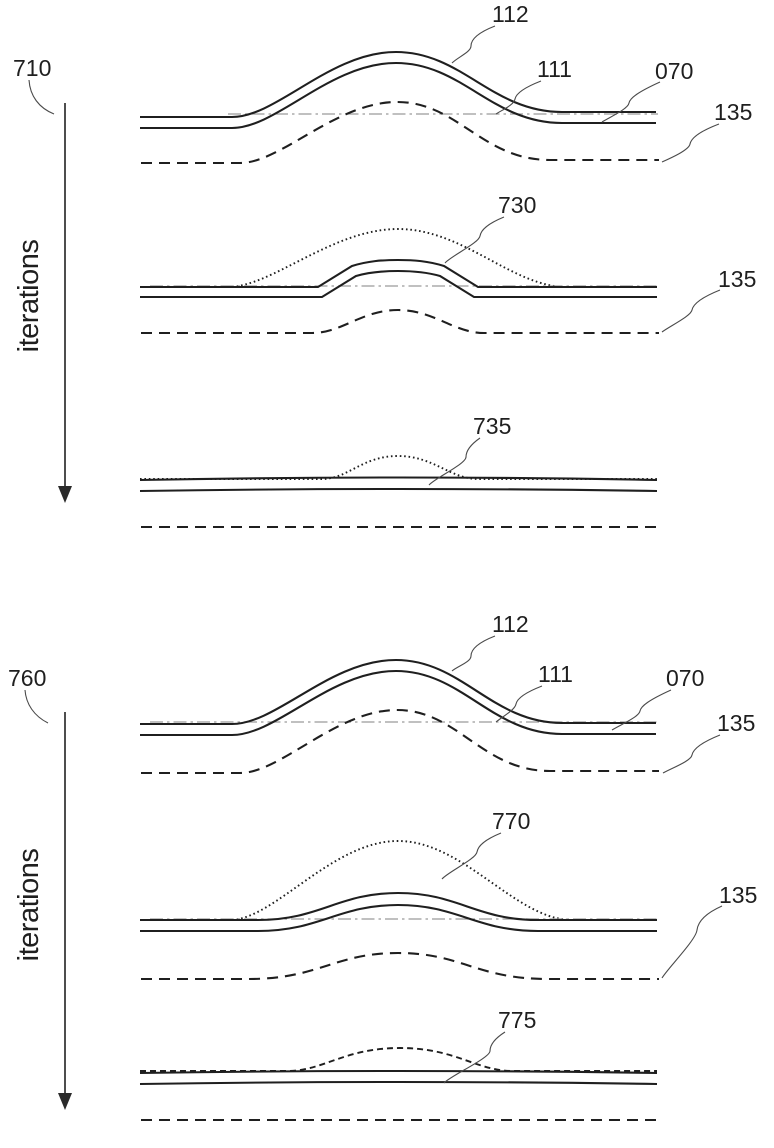  I want to click on label-735: 735, so click(492, 426).